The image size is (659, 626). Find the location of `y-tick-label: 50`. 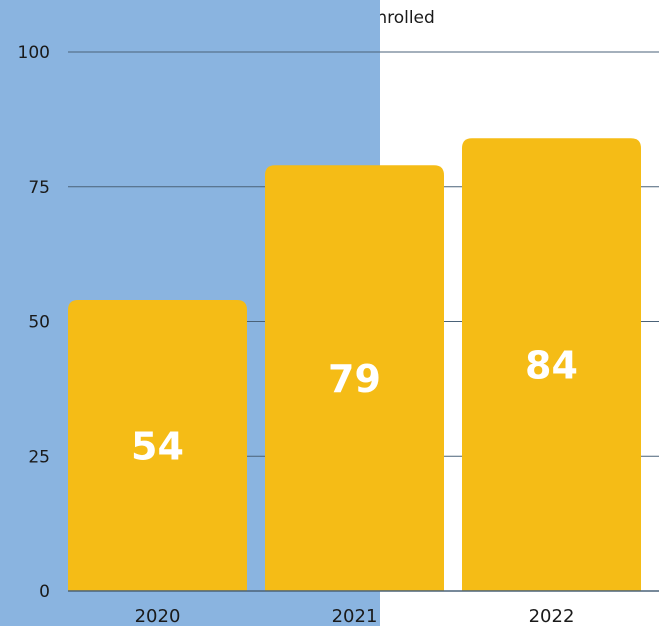

y-tick-label: 50 is located at coordinates (39, 323).